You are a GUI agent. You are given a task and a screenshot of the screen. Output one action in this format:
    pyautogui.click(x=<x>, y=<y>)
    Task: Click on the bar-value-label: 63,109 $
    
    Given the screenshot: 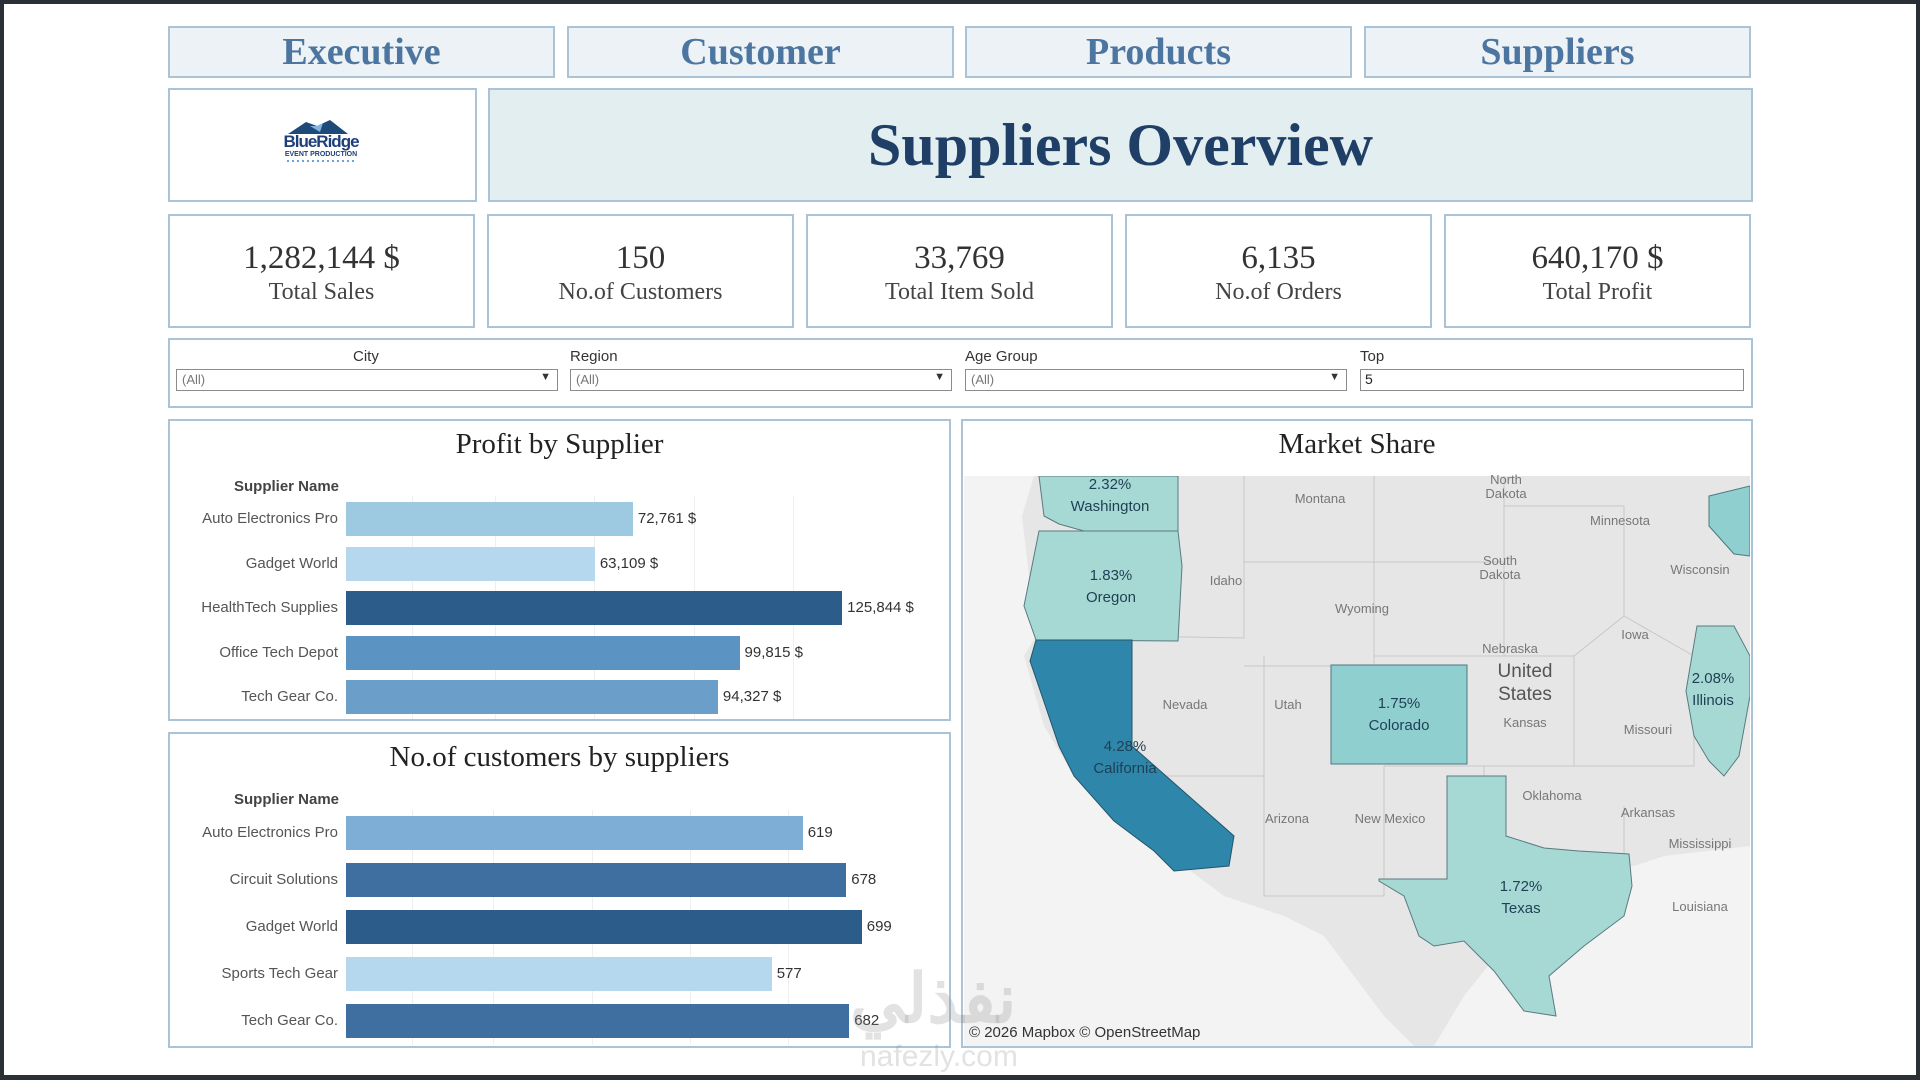 What is the action you would take?
    pyautogui.click(x=629, y=563)
    